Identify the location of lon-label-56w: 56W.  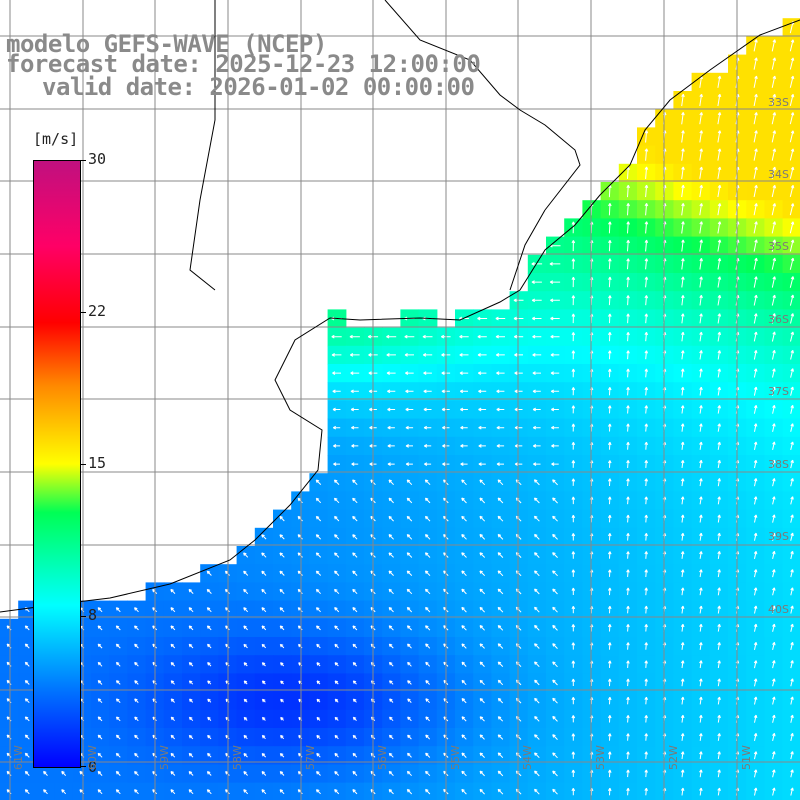
(382, 757).